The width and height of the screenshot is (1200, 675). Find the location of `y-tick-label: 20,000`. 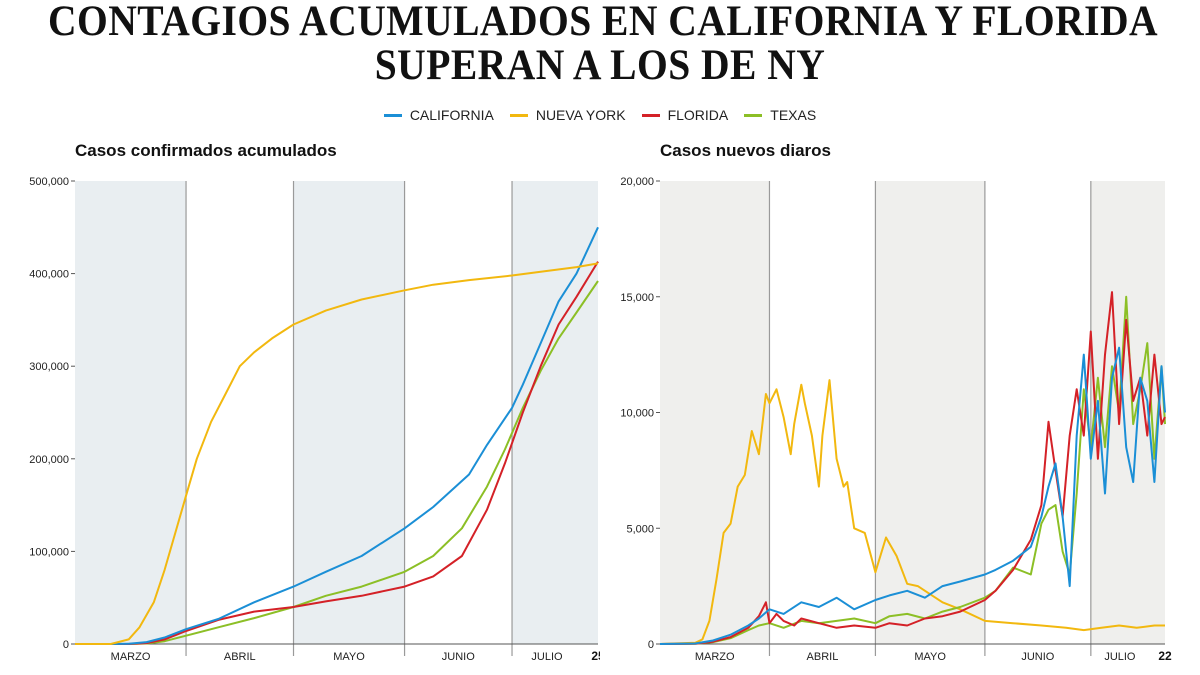

y-tick-label: 20,000 is located at coordinates (637, 182).